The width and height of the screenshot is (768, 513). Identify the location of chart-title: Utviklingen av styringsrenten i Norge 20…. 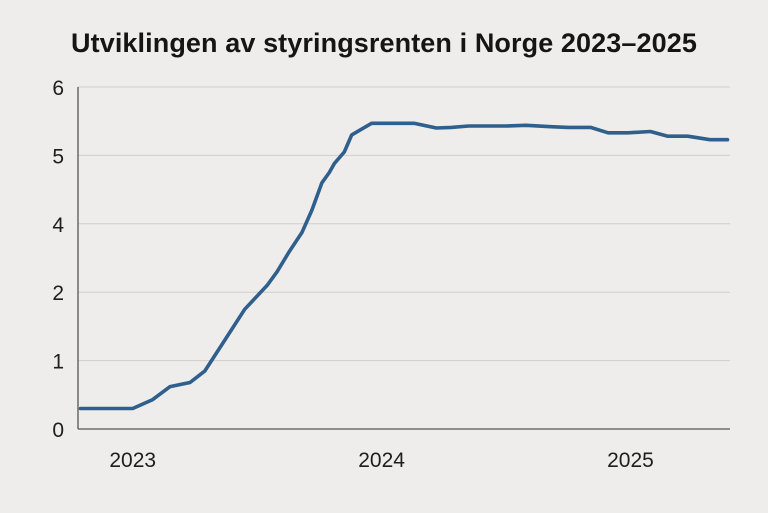
(384, 43).